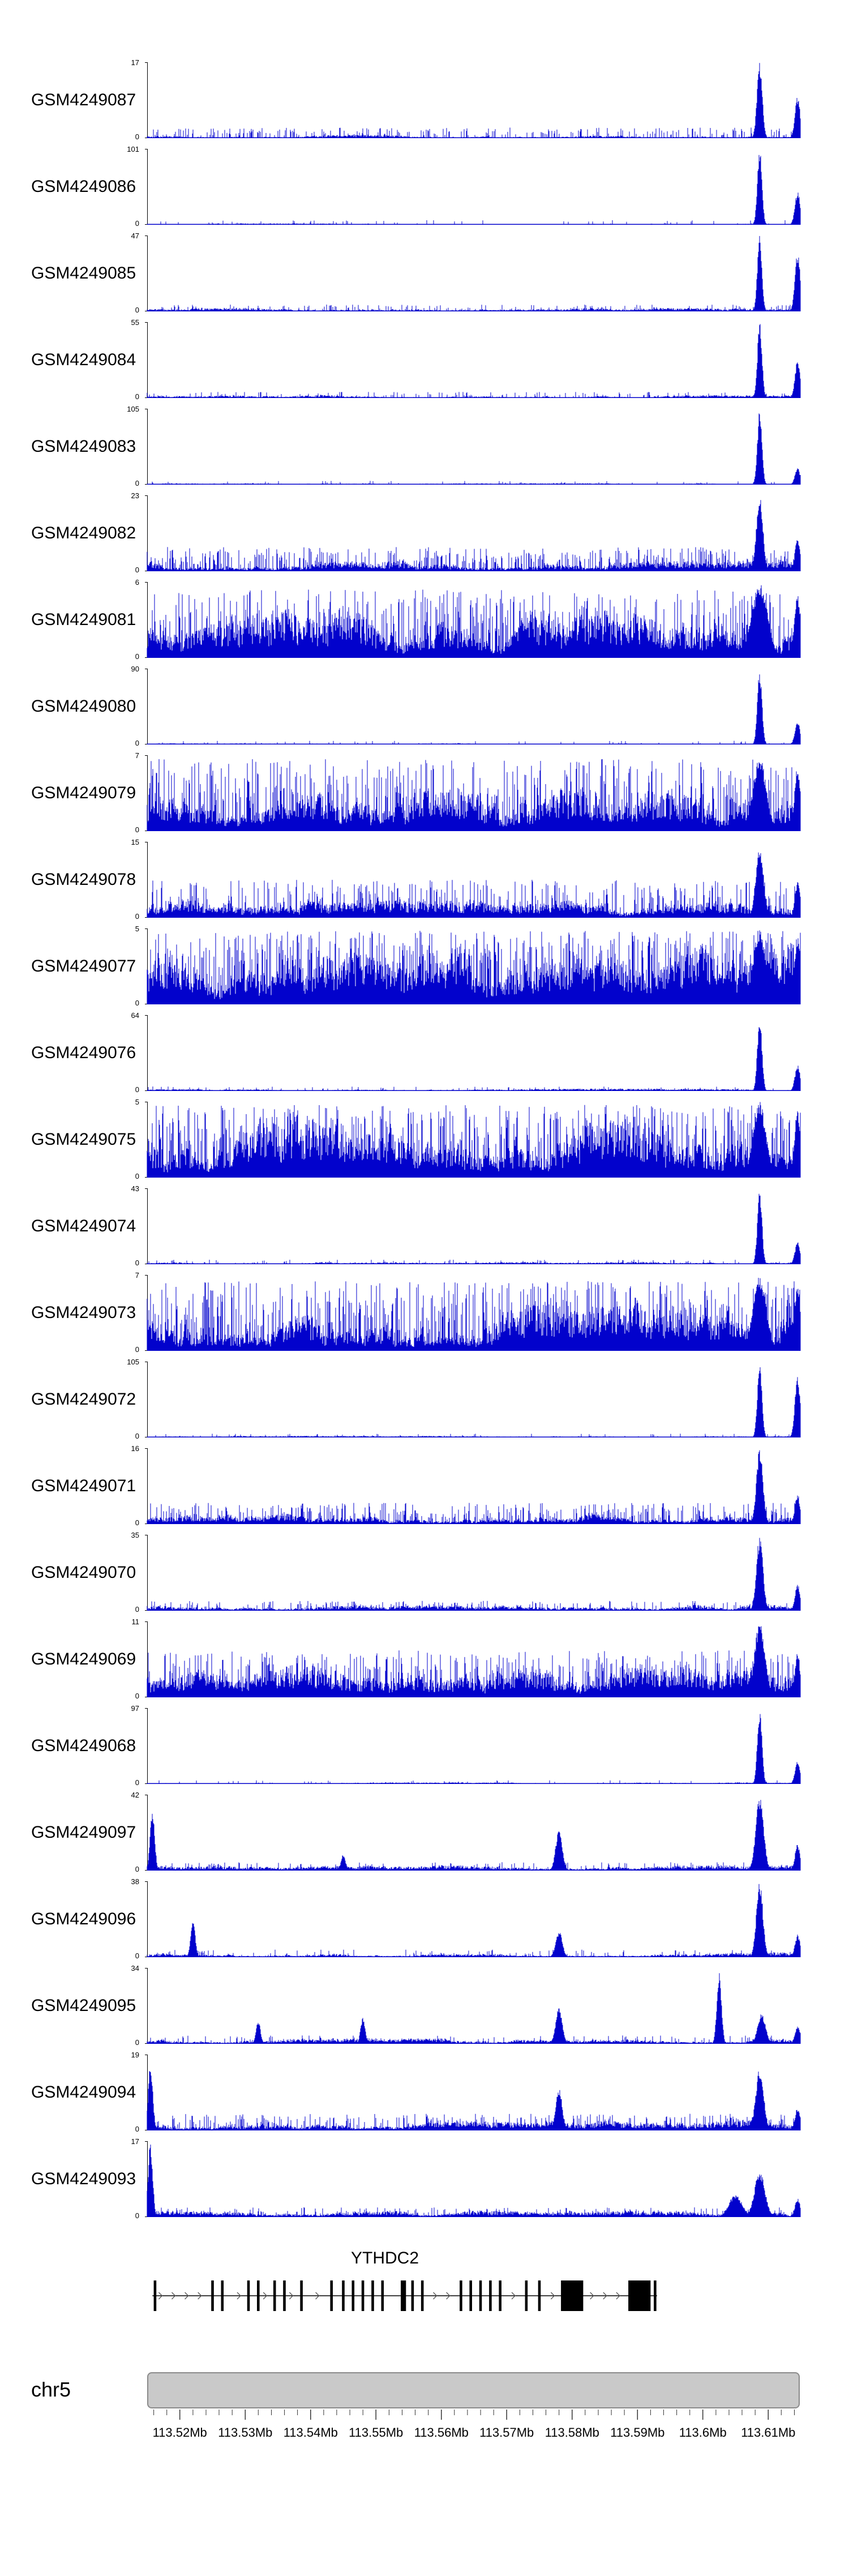 This screenshot has width=849, height=2576. Describe the element at coordinates (135, 2055) in the screenshot. I see `track-ymax-label: 19` at that location.